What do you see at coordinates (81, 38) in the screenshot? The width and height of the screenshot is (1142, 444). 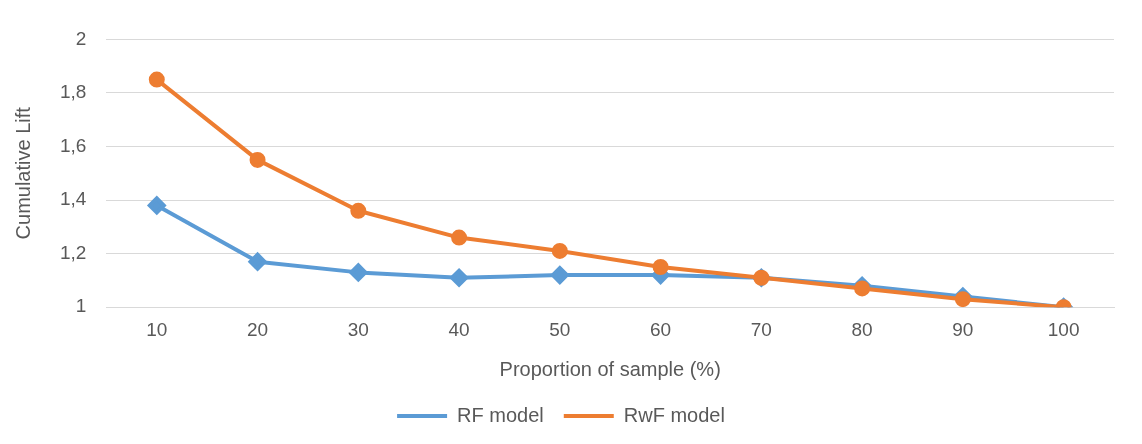 I see `y-tick-label: 2` at bounding box center [81, 38].